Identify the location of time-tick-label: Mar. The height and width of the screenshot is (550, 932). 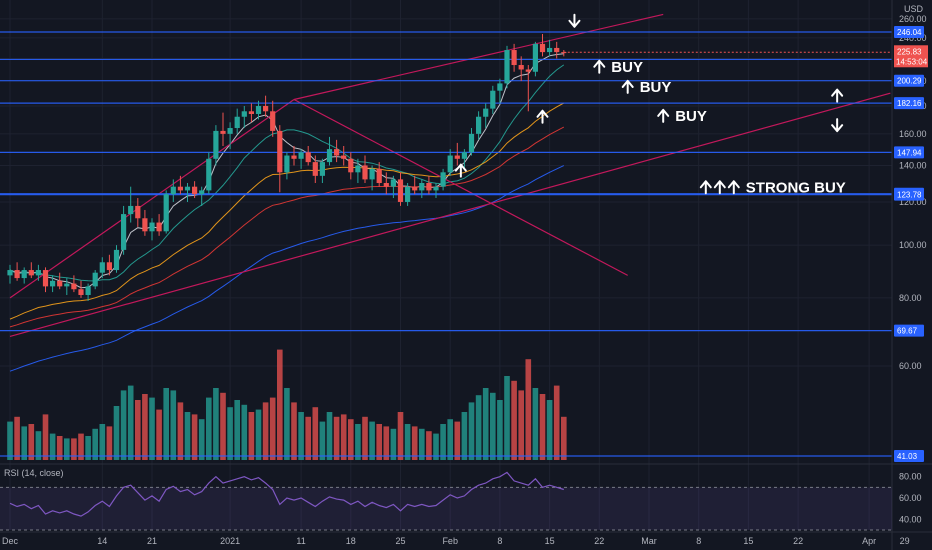
(649, 541).